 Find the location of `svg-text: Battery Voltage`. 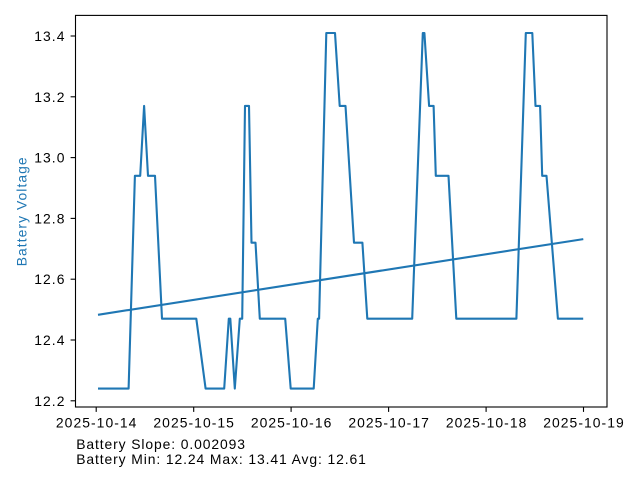

svg-text: Battery Voltage is located at coordinates (22, 211).